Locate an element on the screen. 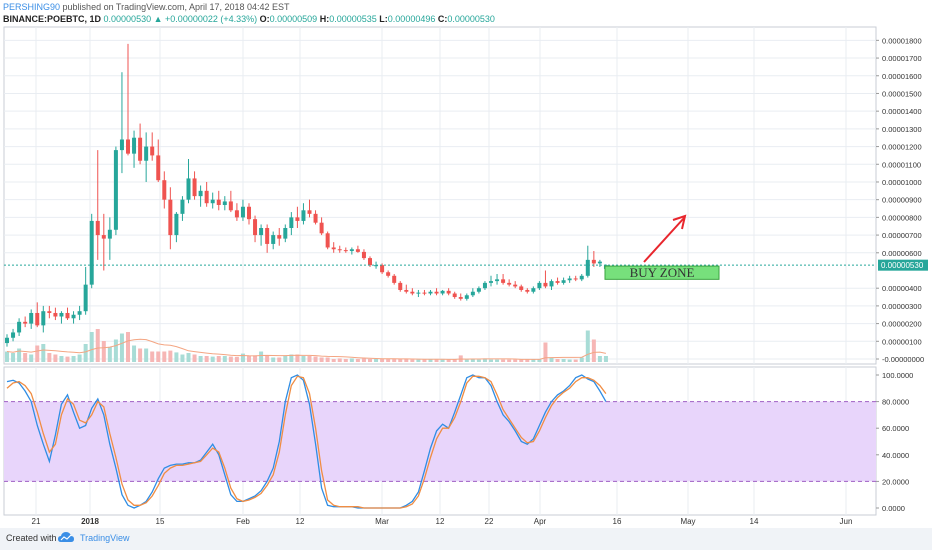 The width and height of the screenshot is (932, 550). price-axis-label: 0.00001500 is located at coordinates (902, 93).